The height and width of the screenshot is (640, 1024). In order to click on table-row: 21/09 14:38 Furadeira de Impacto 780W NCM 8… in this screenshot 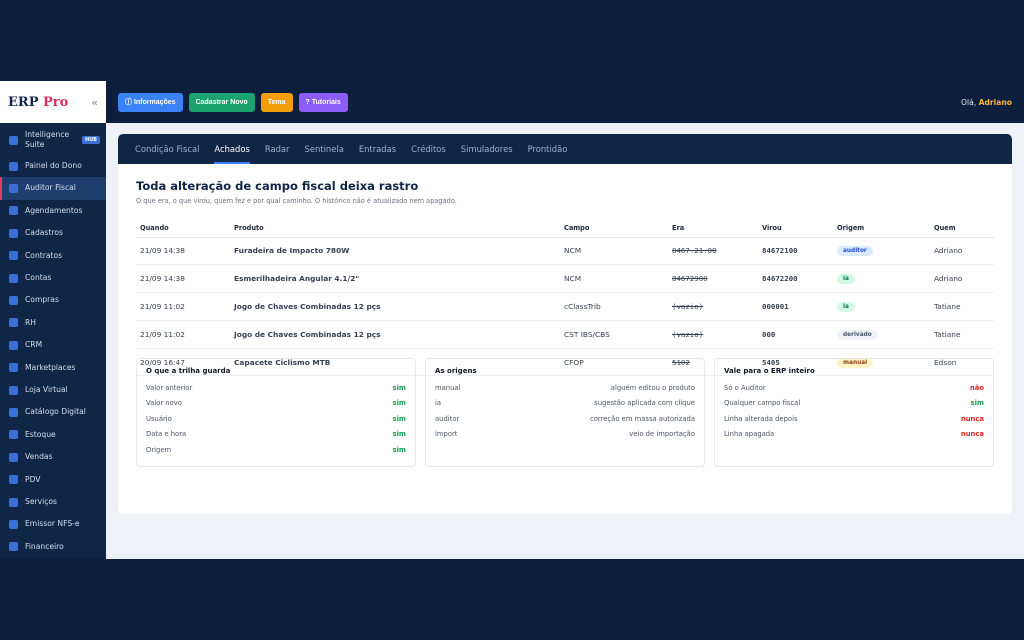, I will do `click(565, 251)`.